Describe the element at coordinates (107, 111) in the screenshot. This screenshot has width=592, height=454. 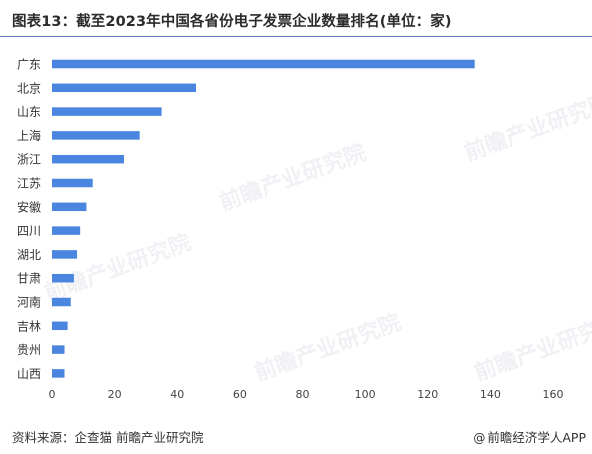
I see `bar-山东` at that location.